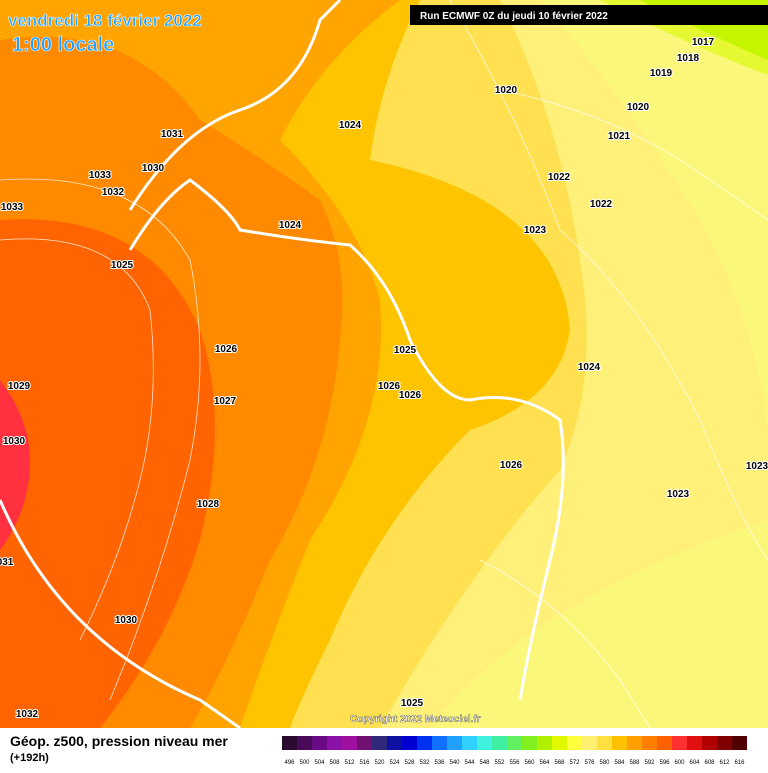 The height and width of the screenshot is (773, 768). I want to click on legend-label: 568, so click(559, 763).